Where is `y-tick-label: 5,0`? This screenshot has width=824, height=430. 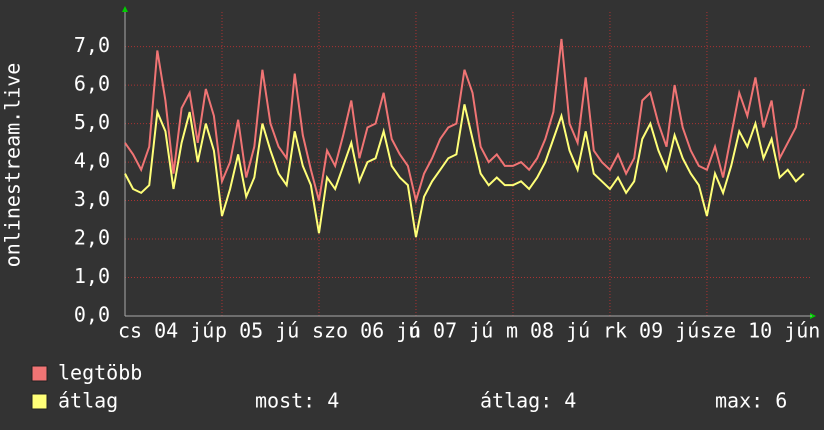 y-tick-label: 5,0 is located at coordinates (92, 122).